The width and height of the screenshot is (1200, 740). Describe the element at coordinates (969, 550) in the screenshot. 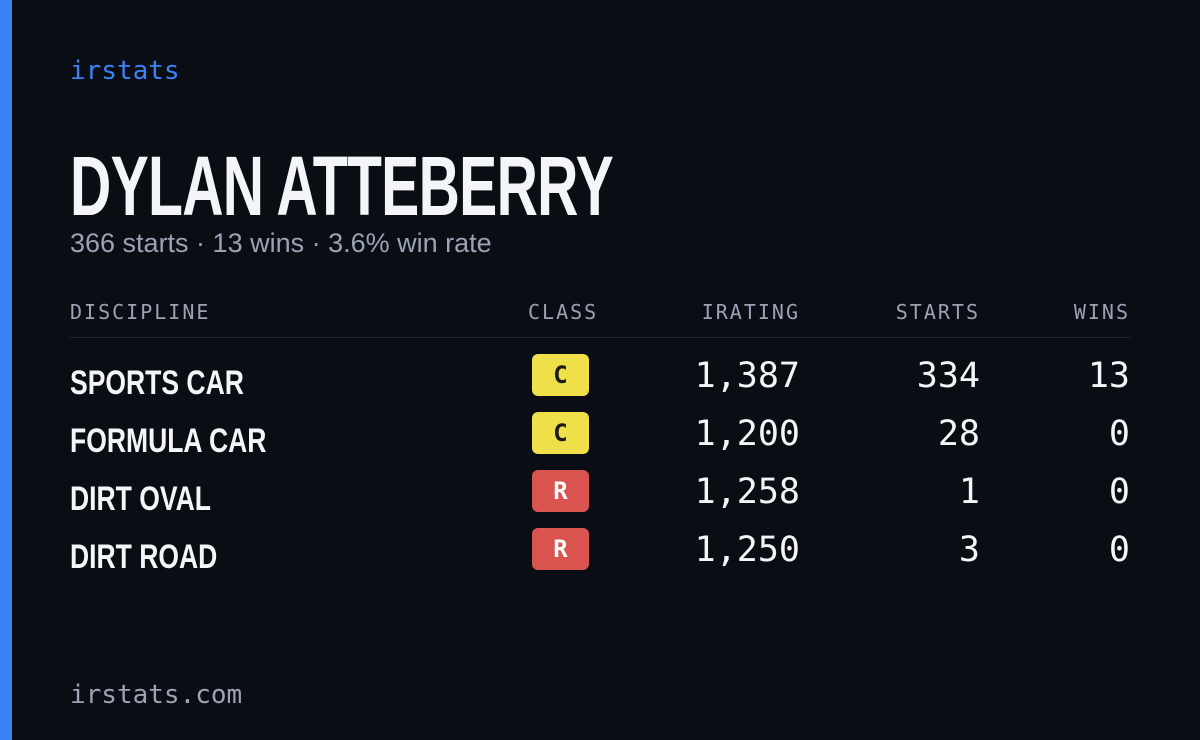

I see `starts: 3` at that location.